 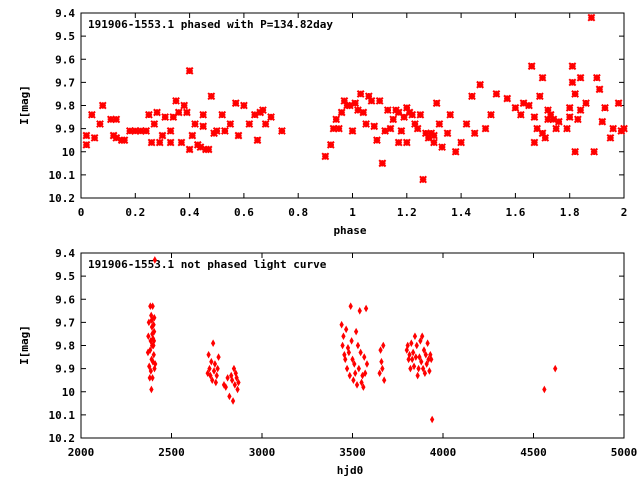 What do you see at coordinates (352, 452) in the screenshot?
I see `x-tick-label: 3500` at bounding box center [352, 452].